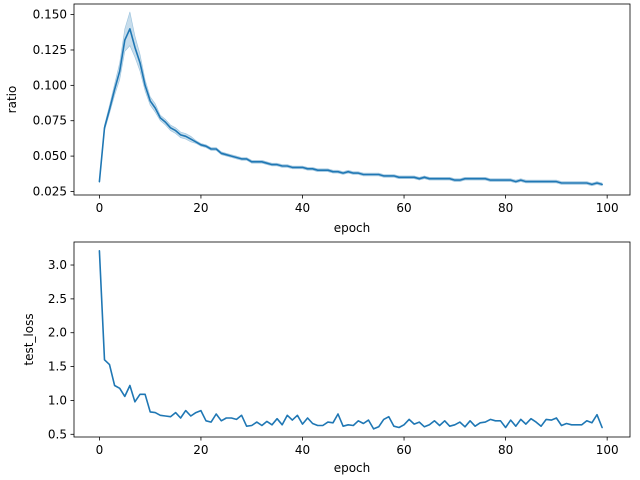  I want to click on ratio-y-tick-label: 0.075, so click(50, 121).